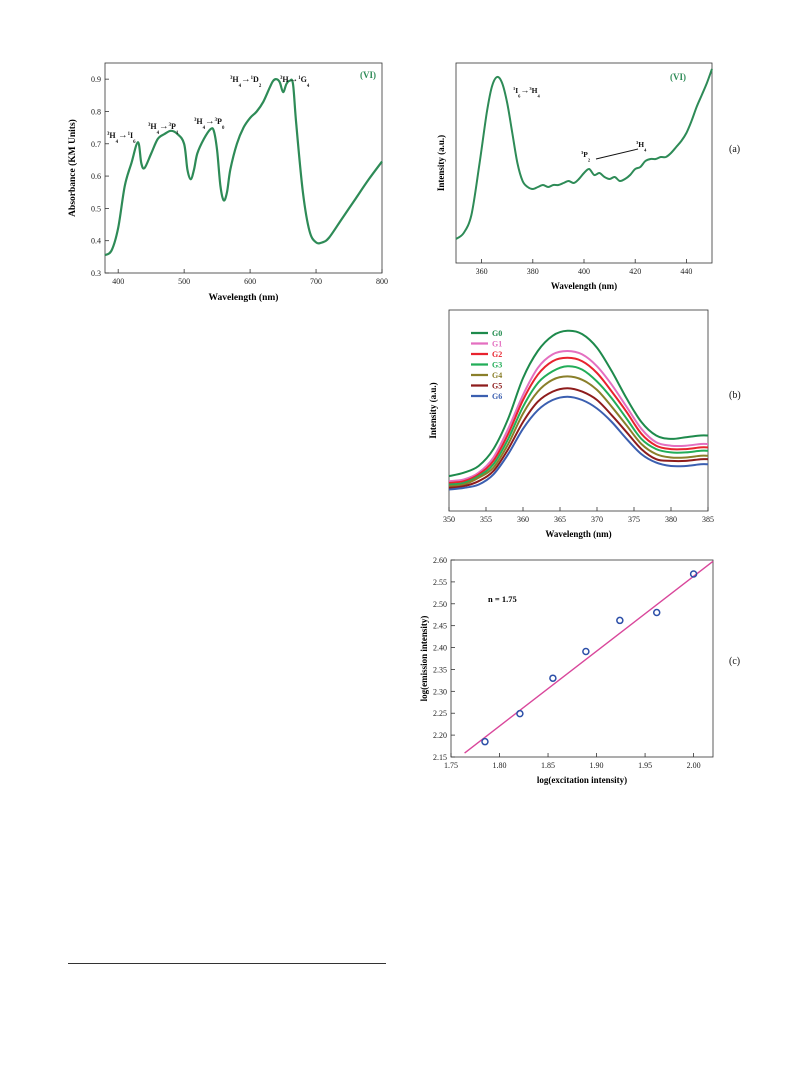  Describe the element at coordinates (440, 691) in the screenshot. I see `y-tick-label: 2.30` at that location.